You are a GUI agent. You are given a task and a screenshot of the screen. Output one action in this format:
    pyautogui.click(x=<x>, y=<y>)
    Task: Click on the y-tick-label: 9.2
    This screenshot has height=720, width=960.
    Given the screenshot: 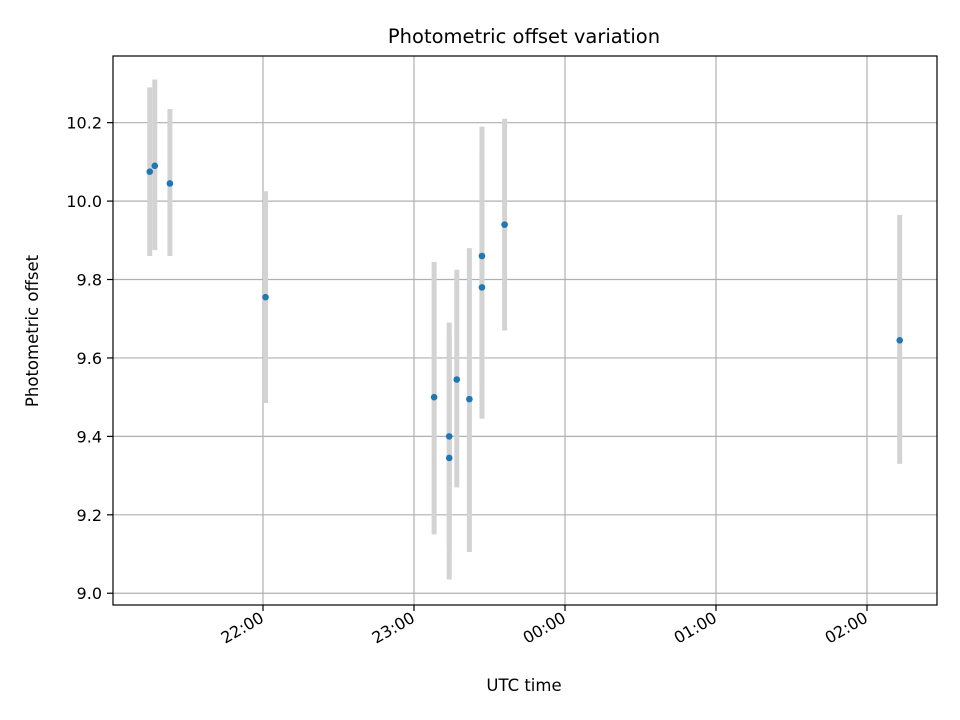 What is the action you would take?
    pyautogui.click(x=89, y=515)
    